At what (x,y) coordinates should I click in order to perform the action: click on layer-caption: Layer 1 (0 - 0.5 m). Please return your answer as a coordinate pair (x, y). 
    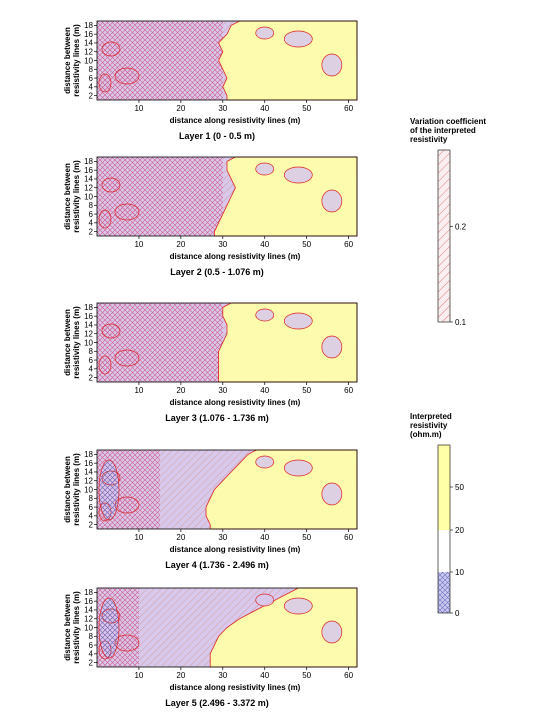
    Looking at the image, I should click on (217, 136).